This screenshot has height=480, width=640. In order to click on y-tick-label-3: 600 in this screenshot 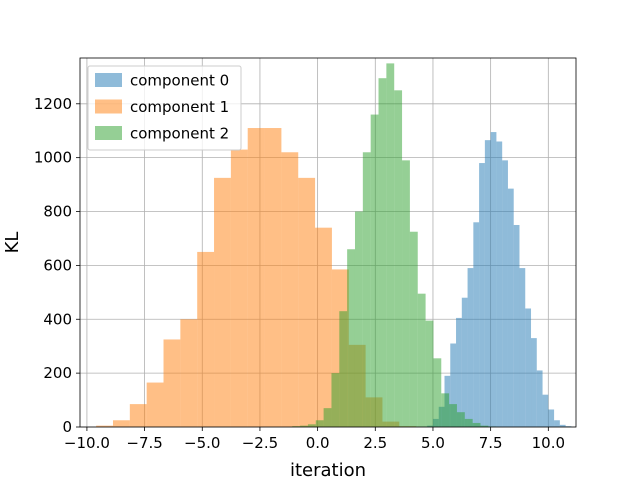, I will do `click(57, 265)`.